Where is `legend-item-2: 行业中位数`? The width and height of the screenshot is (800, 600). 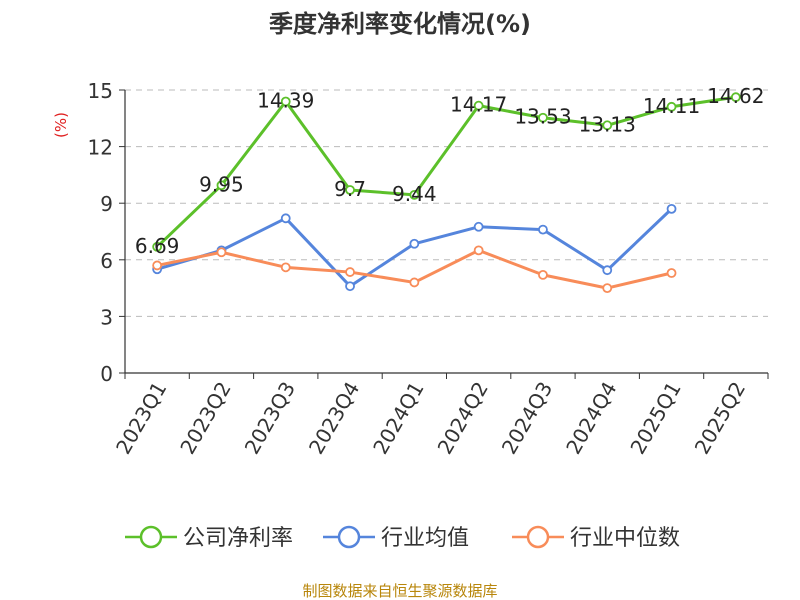 legend-item-2: 行业中位数 is located at coordinates (596, 538).